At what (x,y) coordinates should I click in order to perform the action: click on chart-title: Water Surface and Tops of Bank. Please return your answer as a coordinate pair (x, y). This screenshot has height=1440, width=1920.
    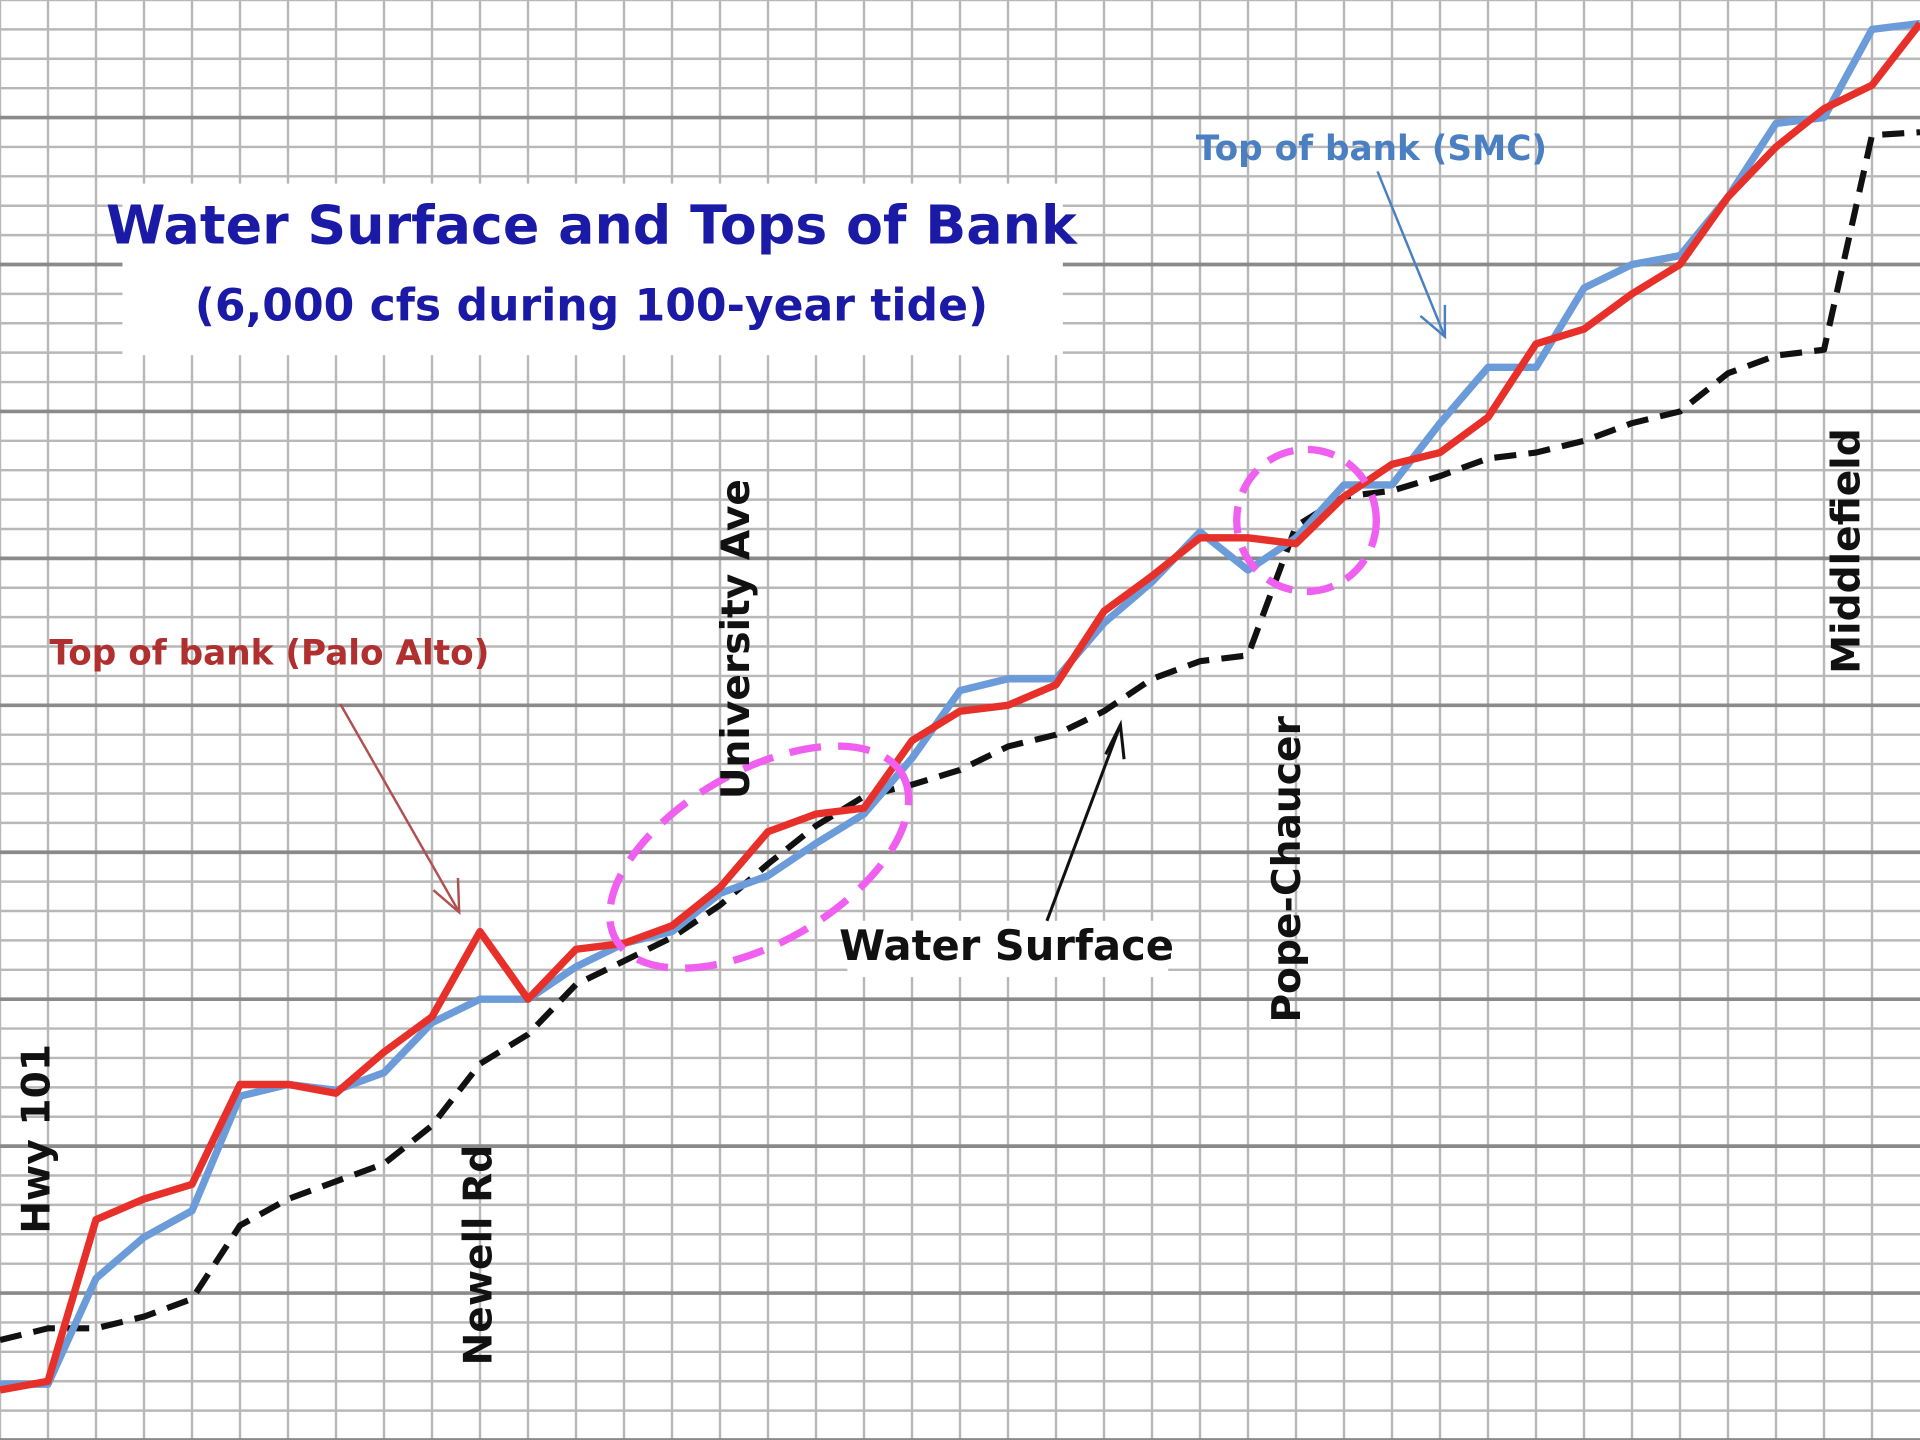
    Looking at the image, I should click on (592, 225).